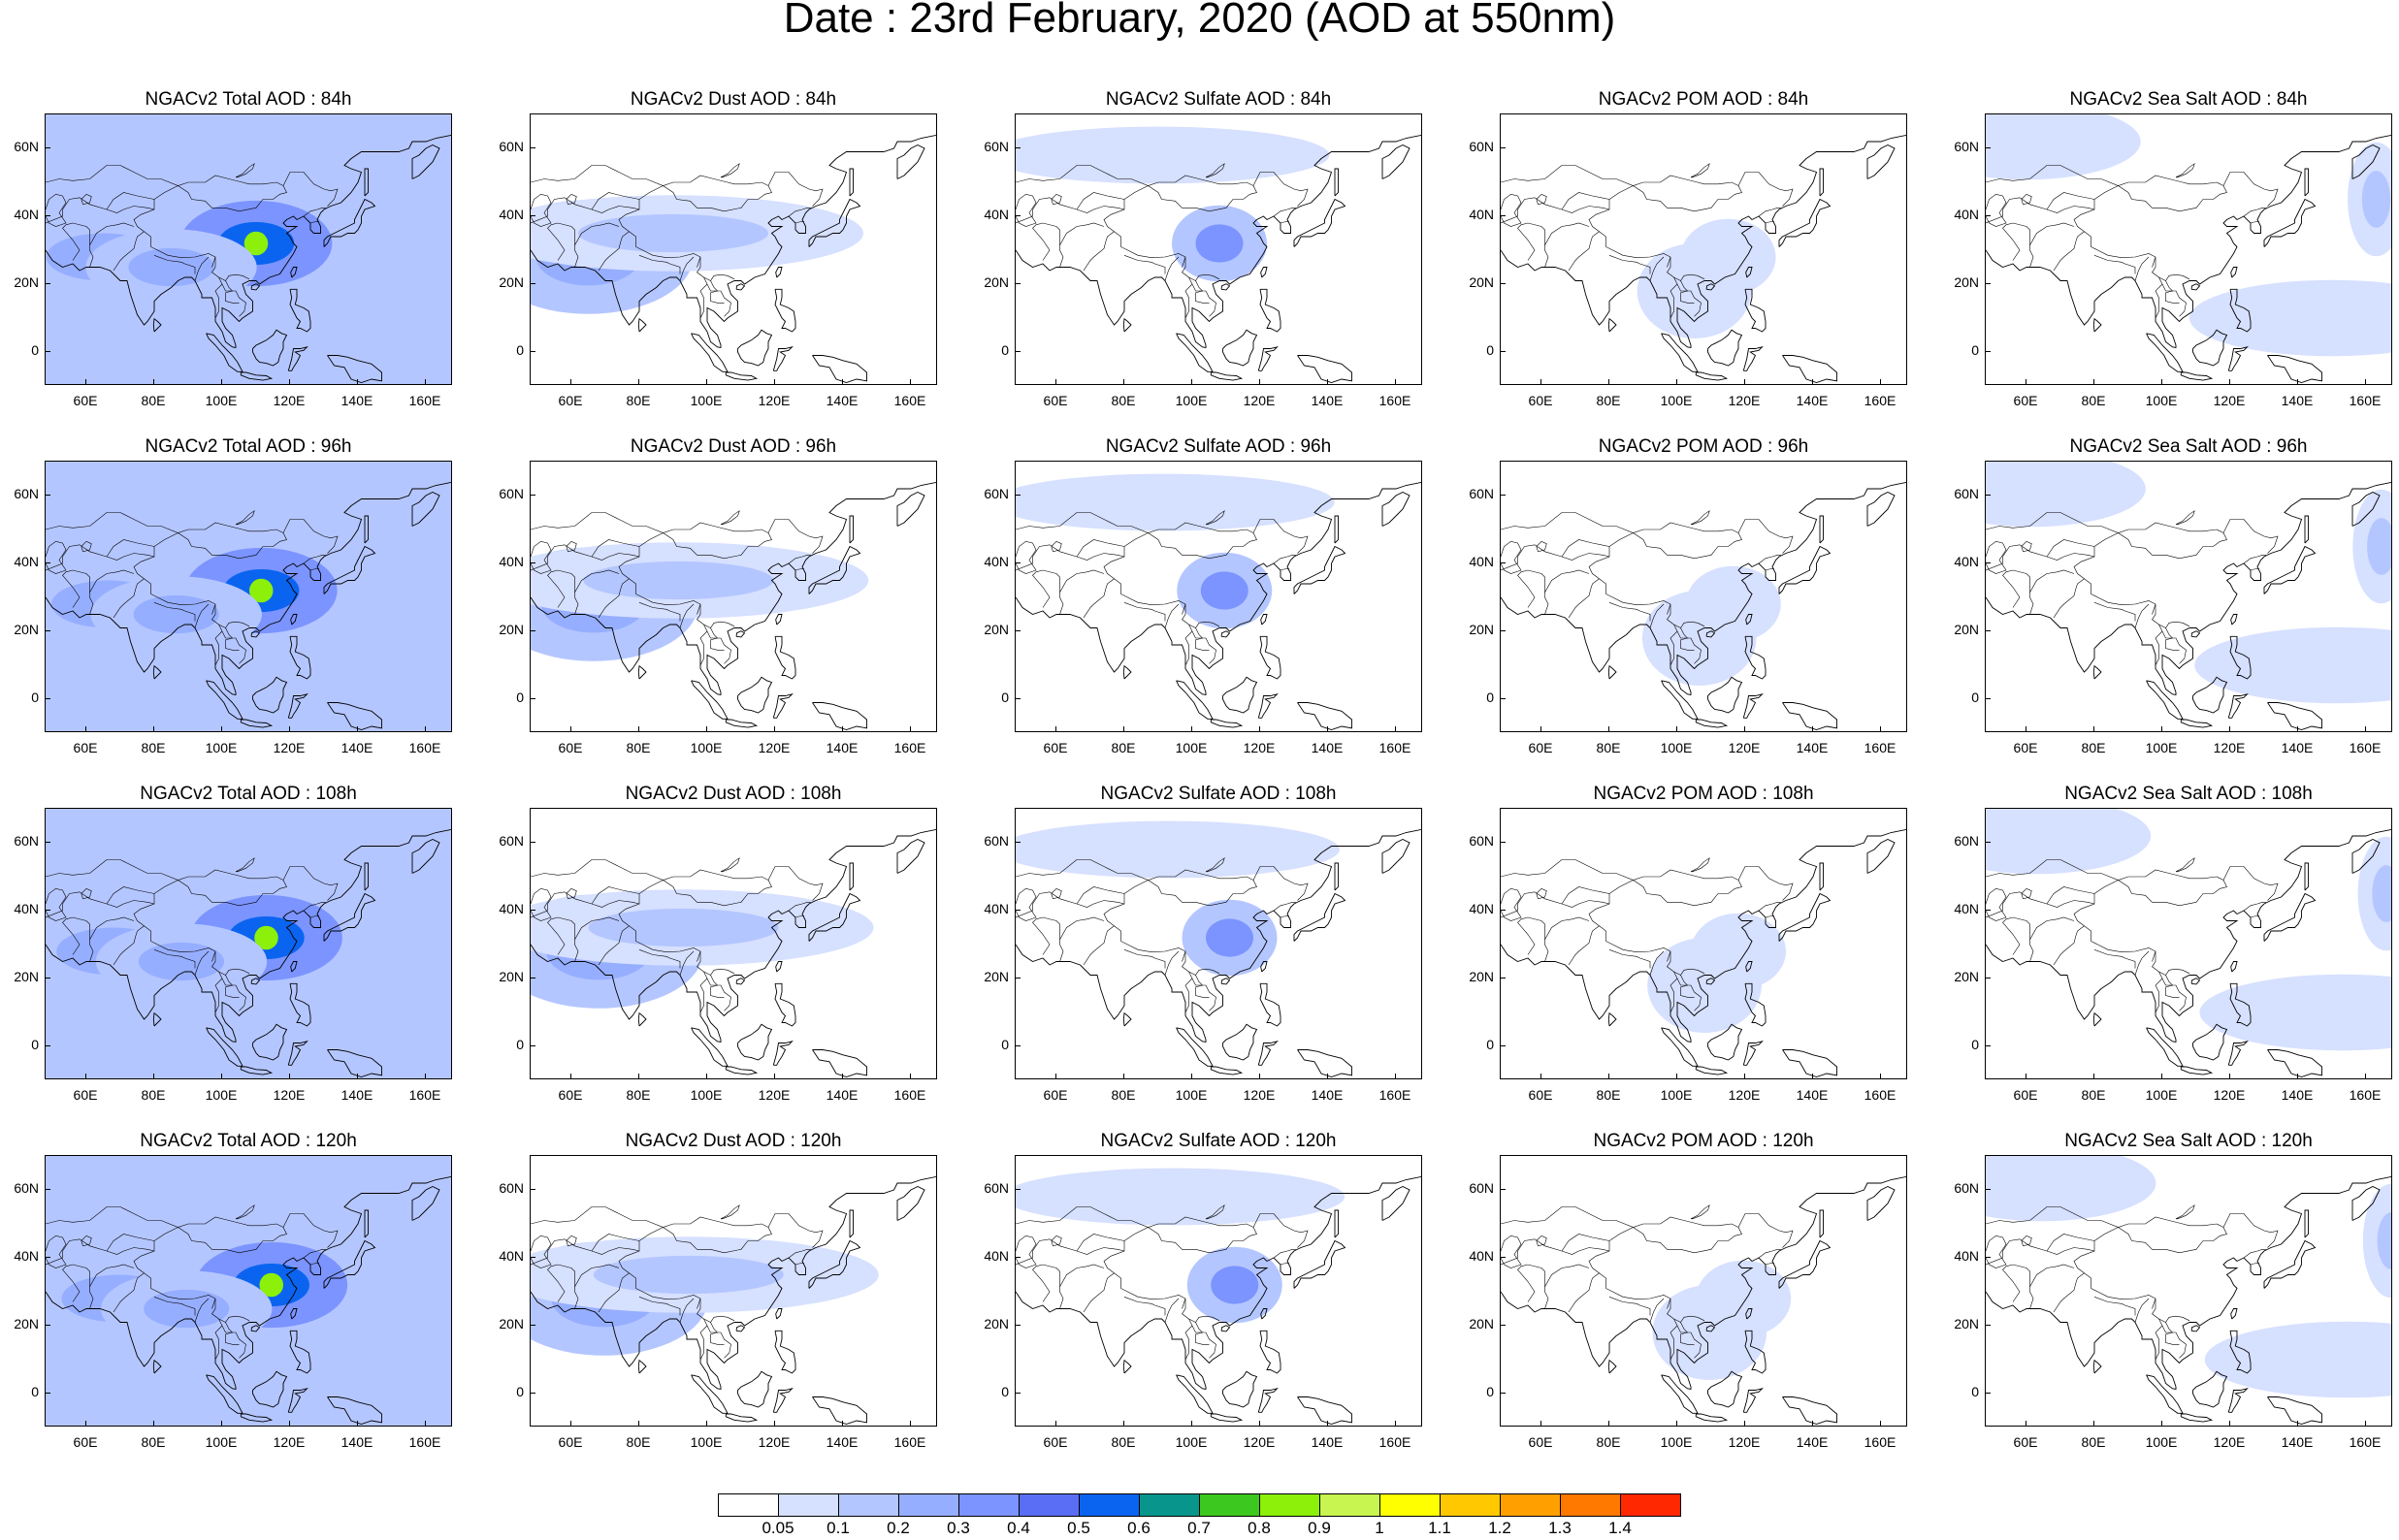 Image resolution: width=2399 pixels, height=1540 pixels. What do you see at coordinates (2188, 447) in the screenshot?
I see `panel-title: NGACv2 Sea Salt AOD : 96h` at bounding box center [2188, 447].